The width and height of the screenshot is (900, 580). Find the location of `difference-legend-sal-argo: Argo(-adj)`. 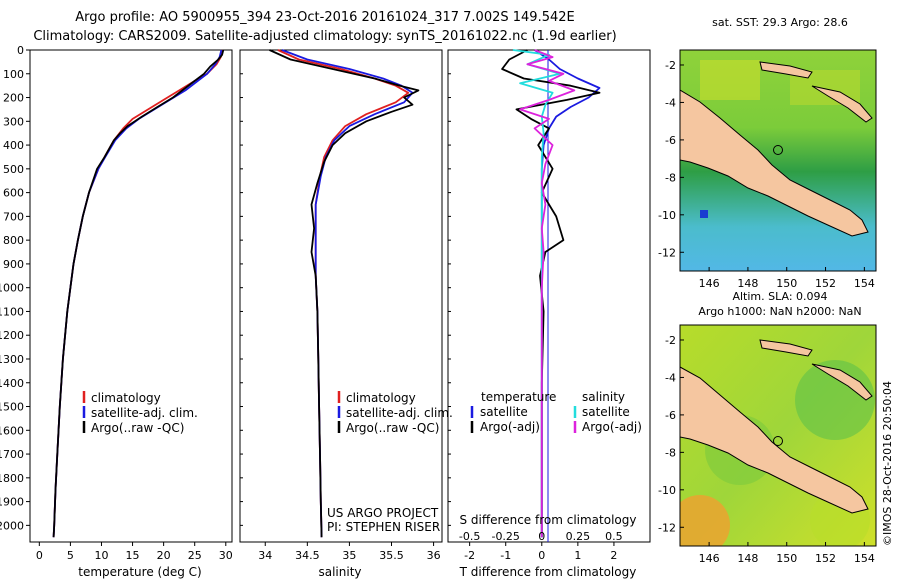

difference-legend-sal-argo: Argo(-adj) is located at coordinates (612, 427).